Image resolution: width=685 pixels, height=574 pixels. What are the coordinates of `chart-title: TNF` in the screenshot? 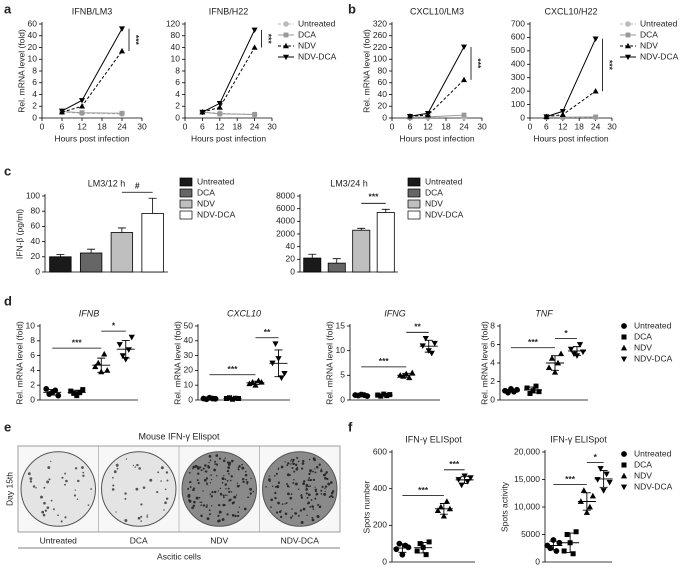 It's located at (544, 313).